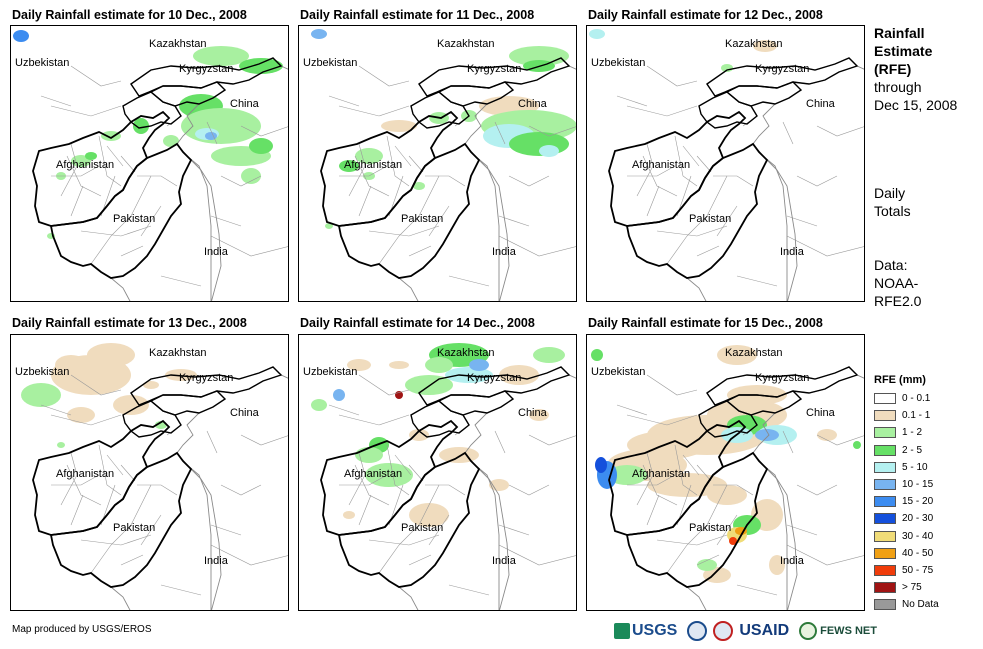  Describe the element at coordinates (893, 69) in the screenshot. I see `side-title-line3: (RFE)` at that location.